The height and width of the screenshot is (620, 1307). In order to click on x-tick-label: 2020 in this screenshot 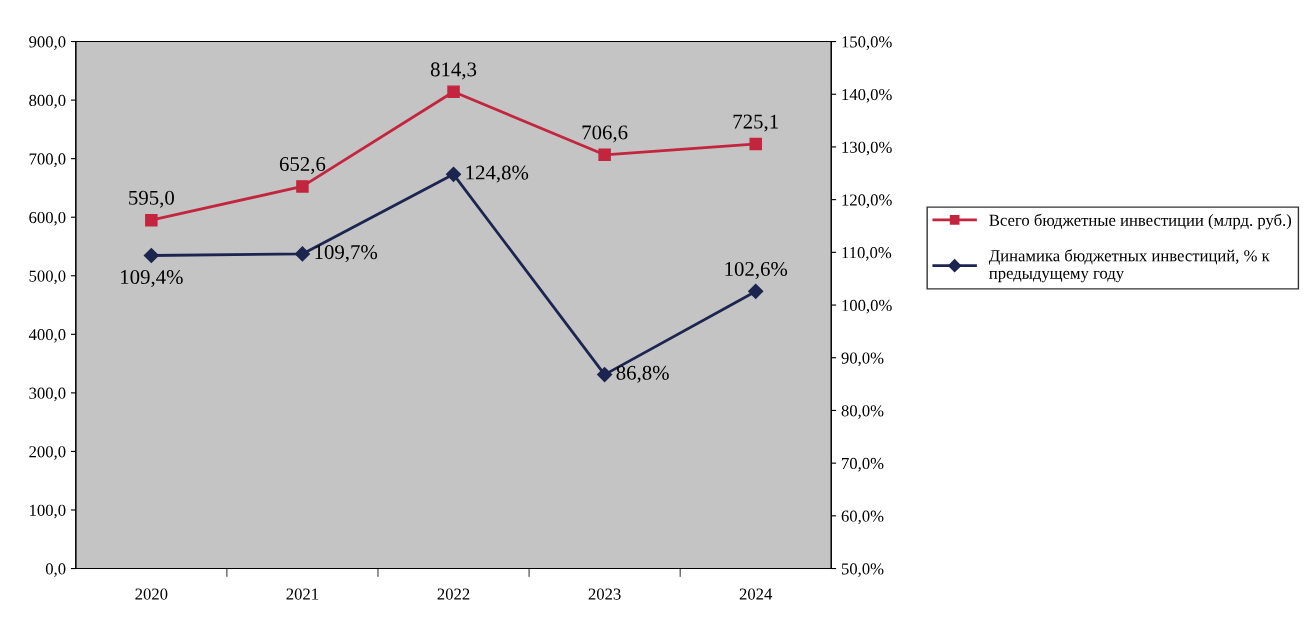, I will do `click(151, 594)`.